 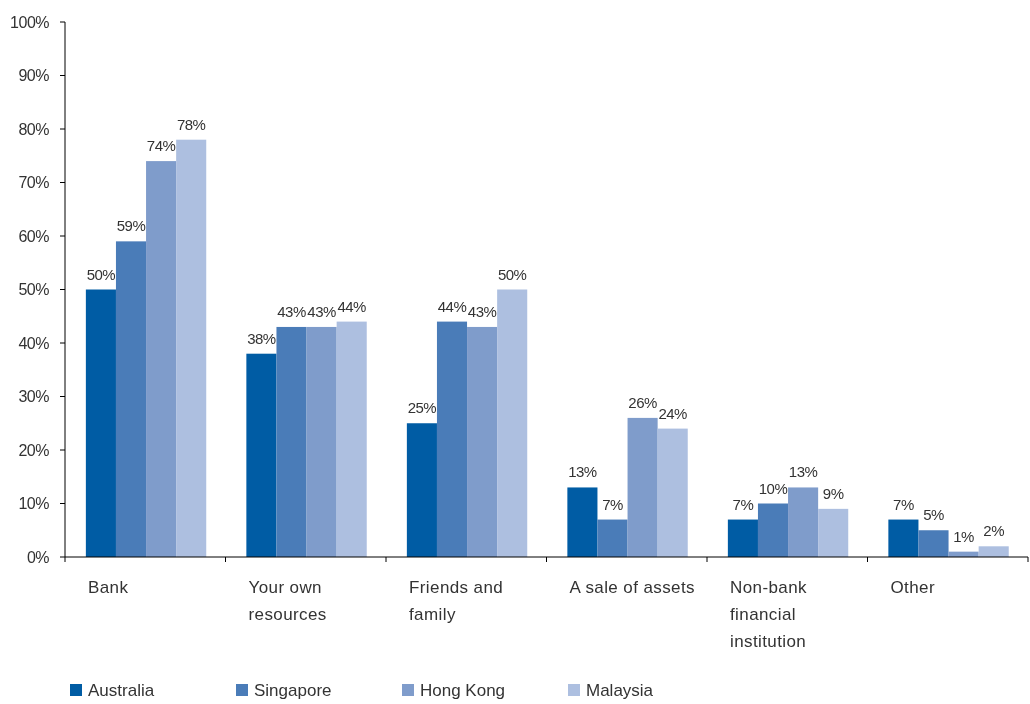 I want to click on data-label: 9%, so click(x=833, y=493).